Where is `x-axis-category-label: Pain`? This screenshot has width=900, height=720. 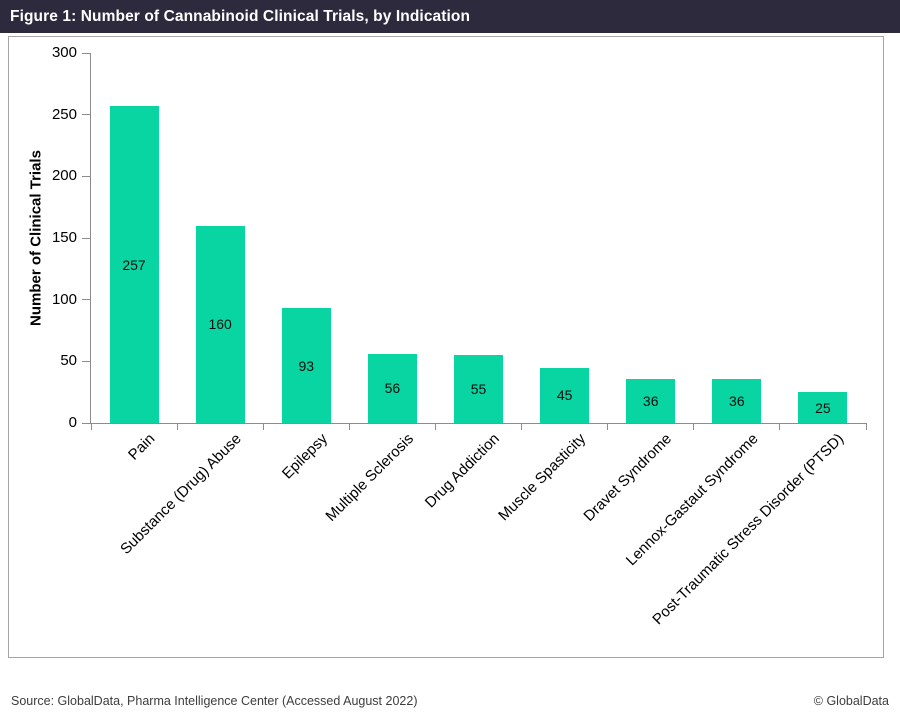
x-axis-category-label: Pain is located at coordinates (142, 447).